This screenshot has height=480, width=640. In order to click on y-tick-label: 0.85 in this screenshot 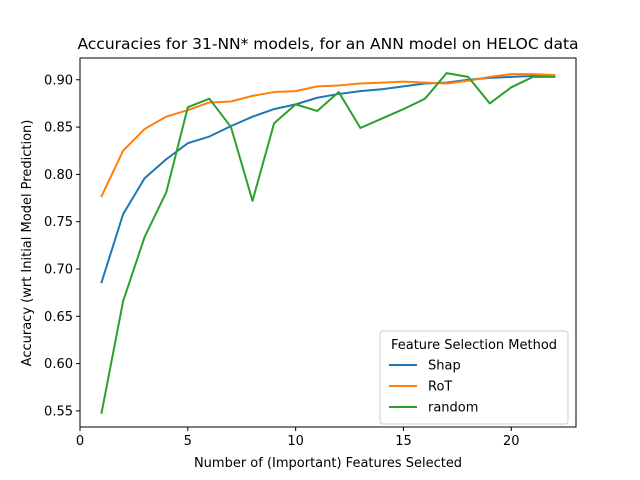, I will do `click(58, 128)`.